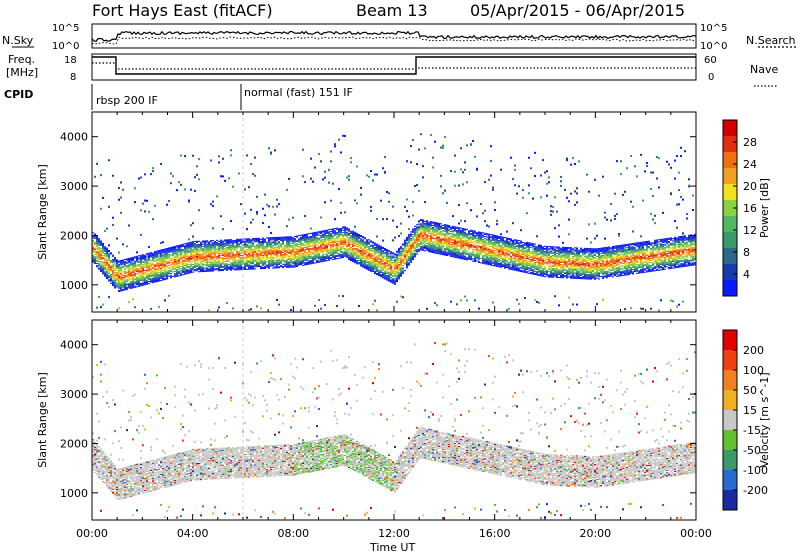  Describe the element at coordinates (18, 94) in the screenshot. I see `cpid-label: CPID` at that location.